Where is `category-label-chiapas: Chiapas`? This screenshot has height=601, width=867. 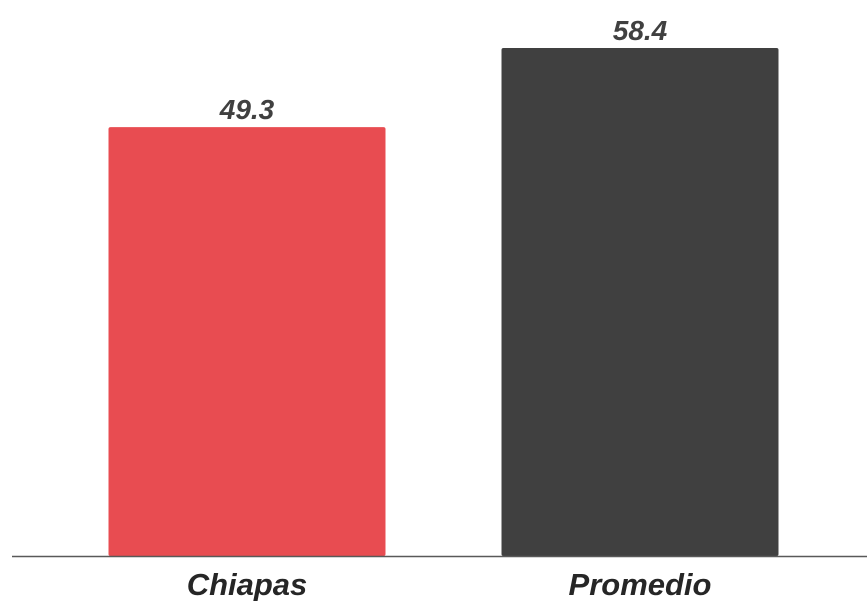 category-label-chiapas: Chiapas is located at coordinates (247, 584).